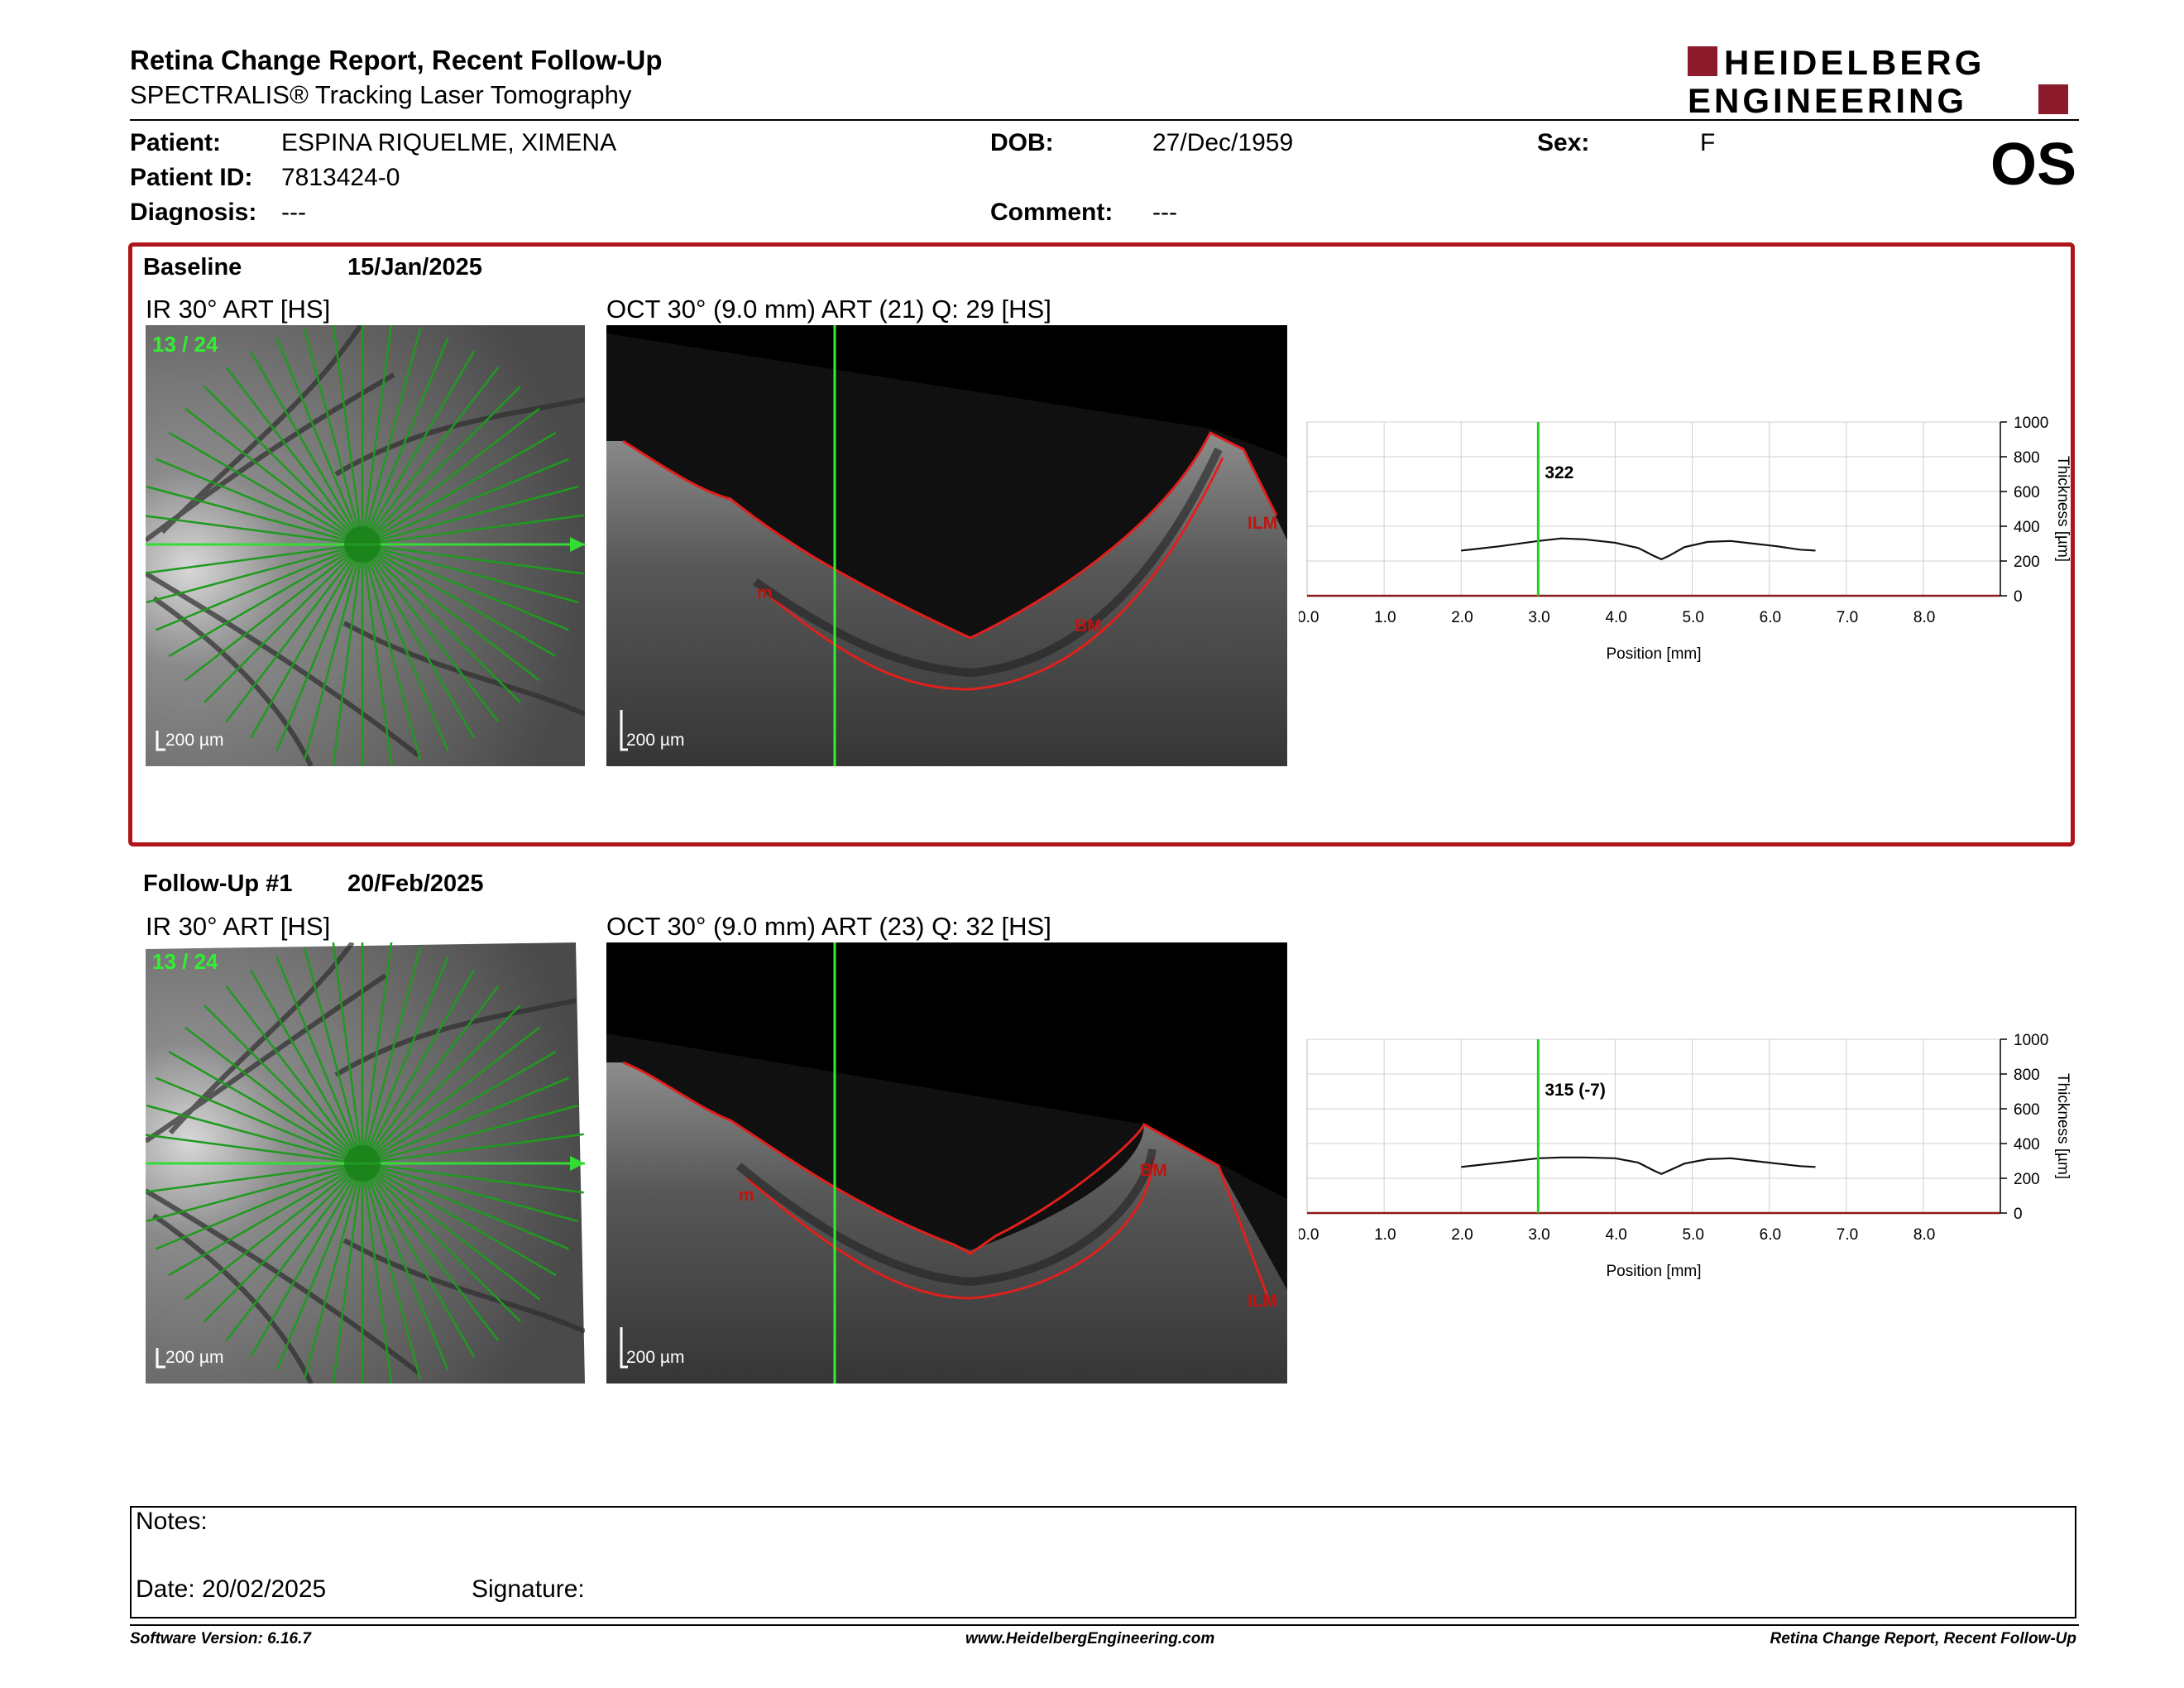  What do you see at coordinates (1693, 1235) in the screenshot?
I see `x-tick-label: 5.0` at bounding box center [1693, 1235].